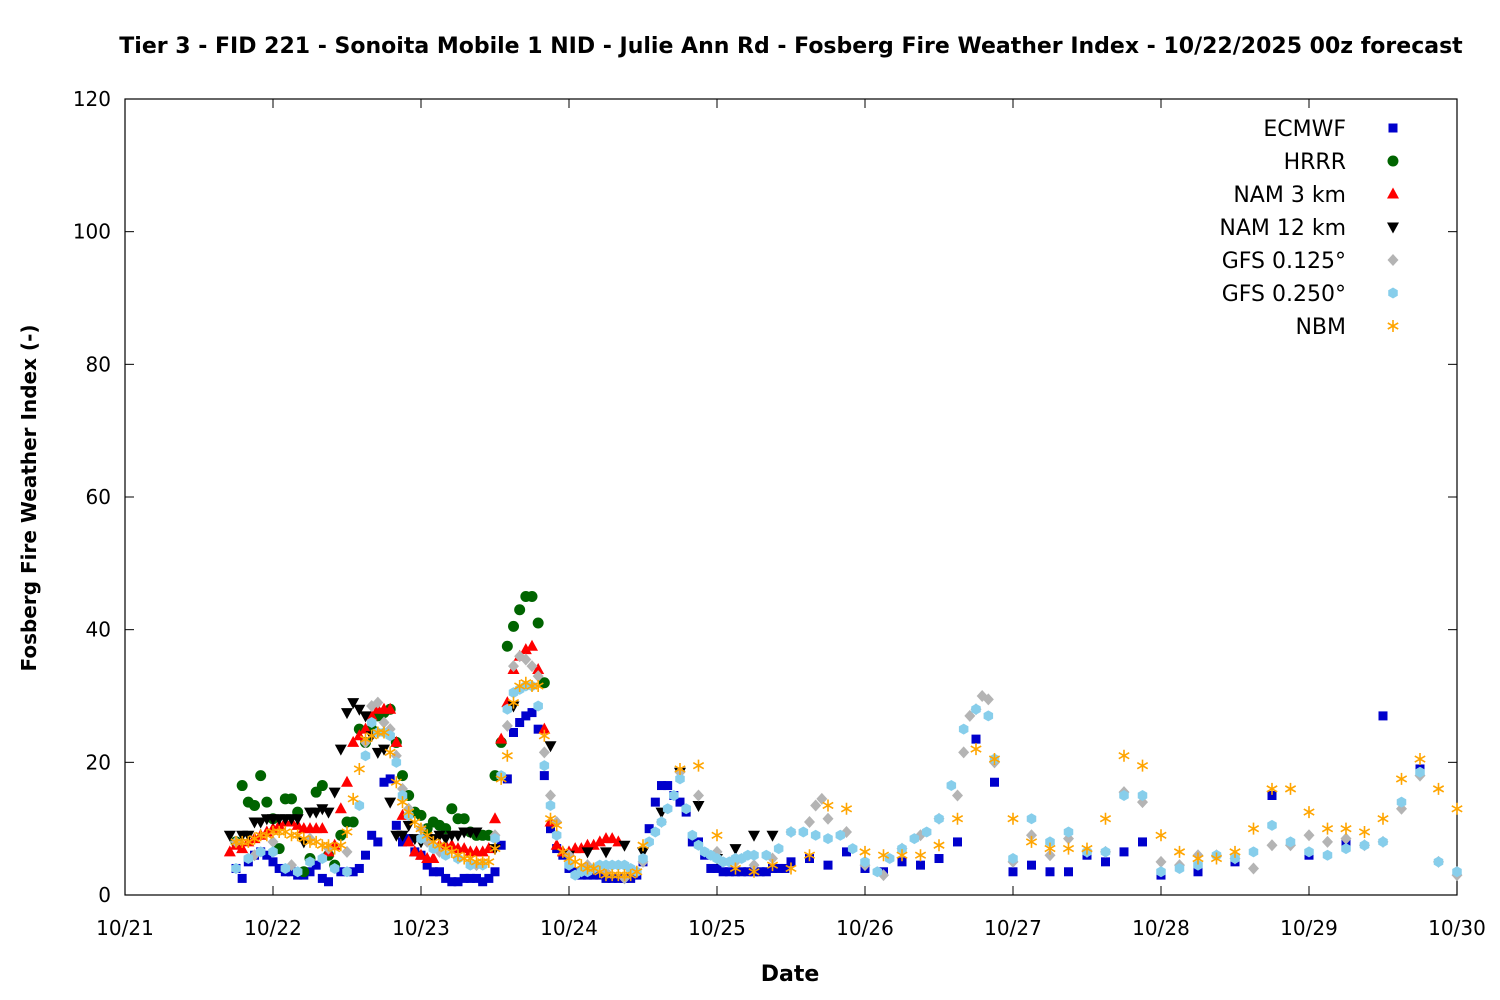 The width and height of the screenshot is (1500, 1000). I want to click on legend-label: NAM 12 km, so click(1282, 228).